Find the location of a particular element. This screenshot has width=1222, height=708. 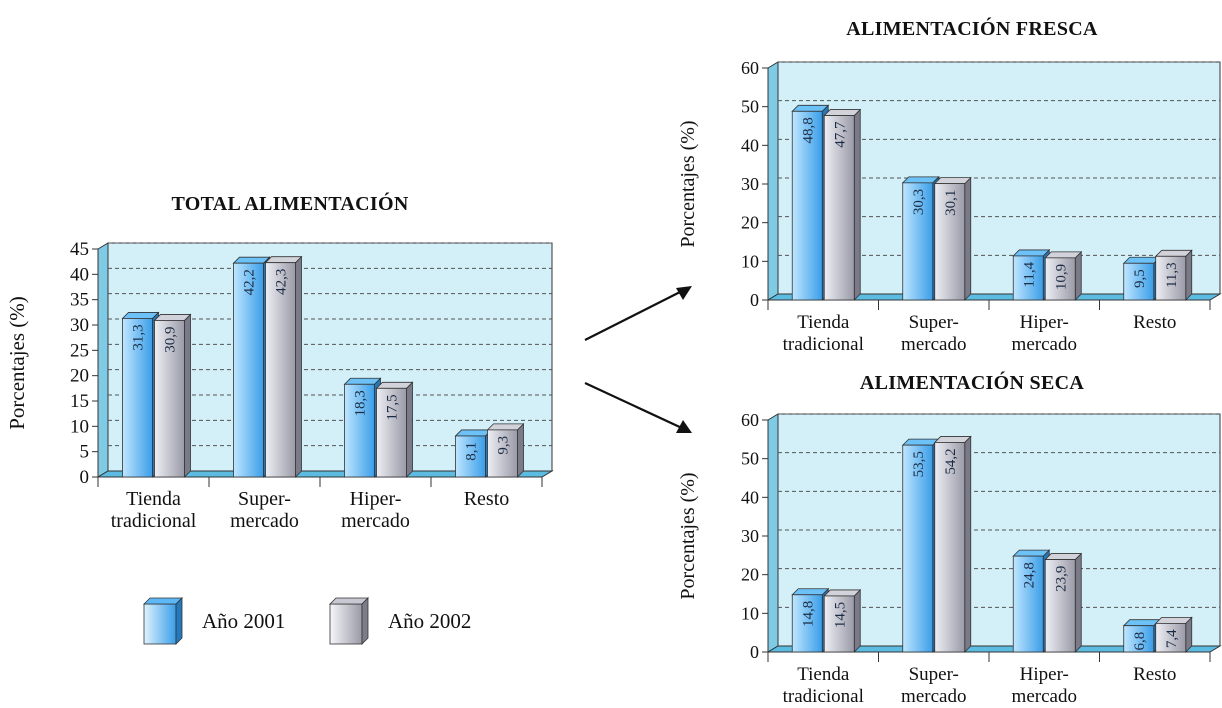

plot-side-wall is located at coordinates (773, 181).